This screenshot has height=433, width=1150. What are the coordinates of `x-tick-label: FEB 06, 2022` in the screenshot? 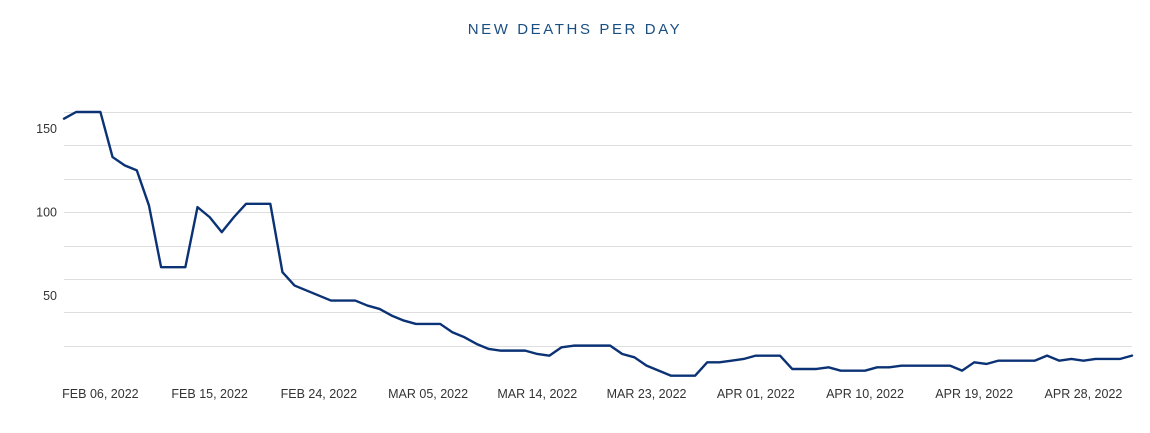 It's located at (100, 394).